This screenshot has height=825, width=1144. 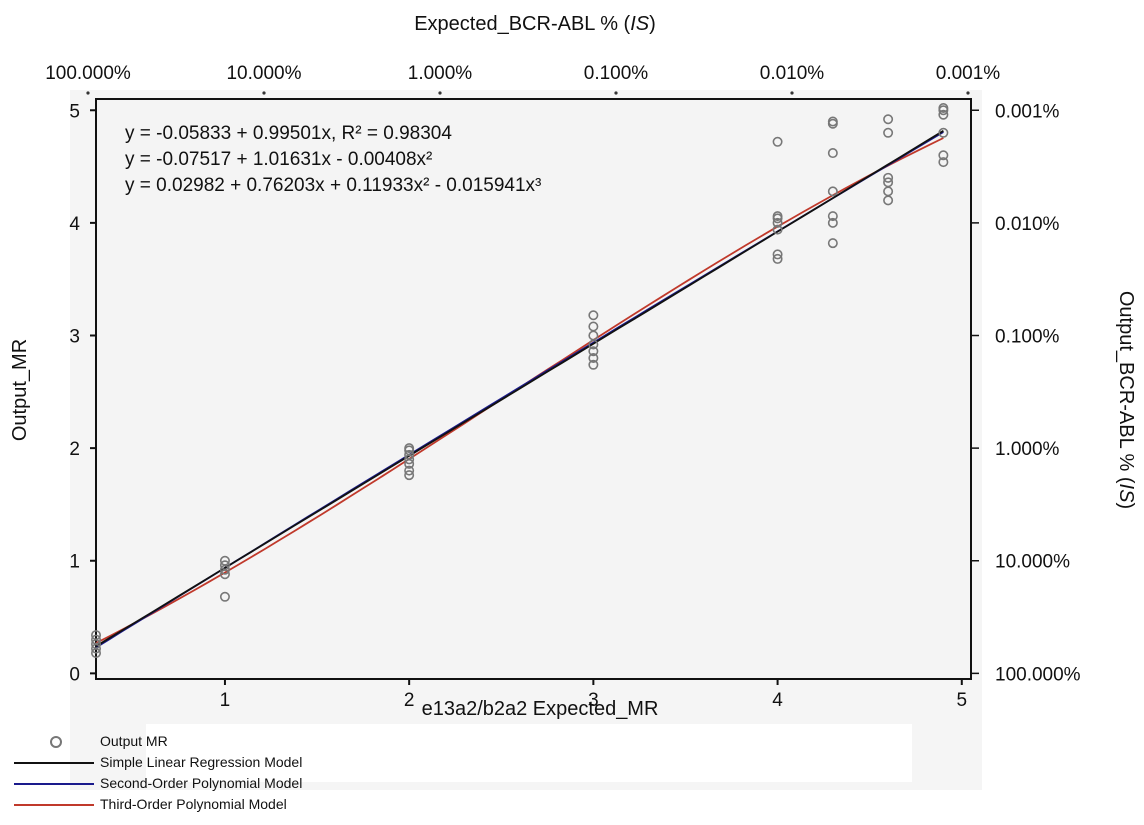 I want to click on legend-label: Simple Linear Regression Model, so click(x=201, y=761).